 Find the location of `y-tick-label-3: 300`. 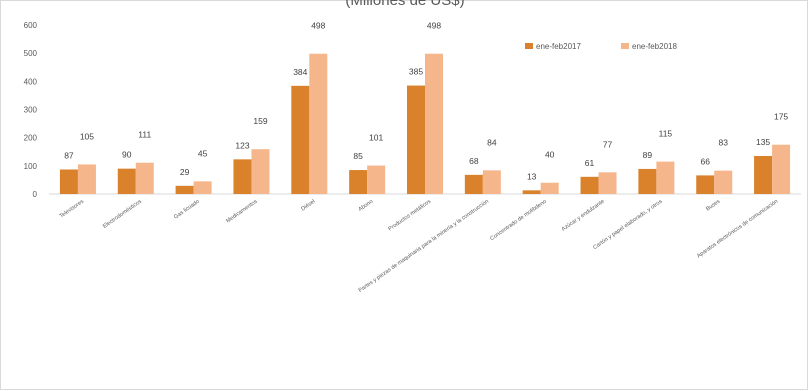

y-tick-label-3: 300 is located at coordinates (31, 110).